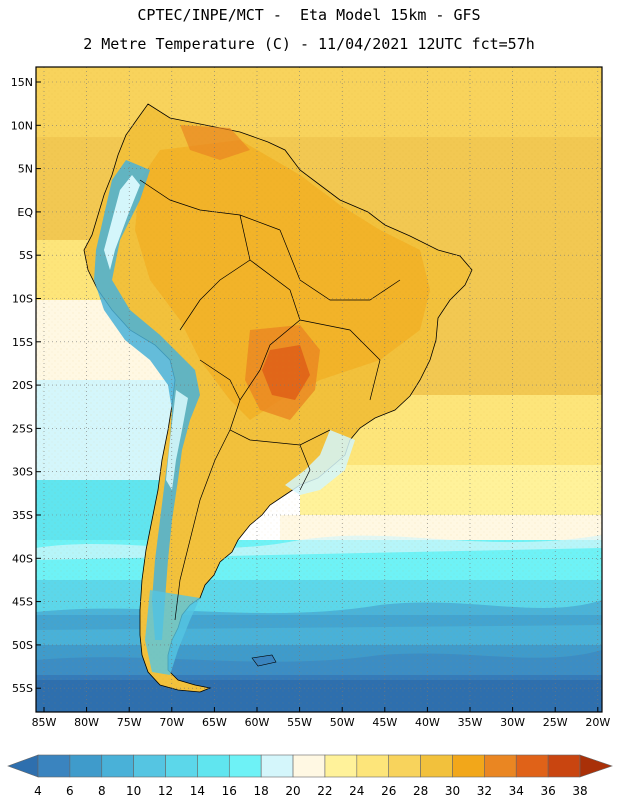 This screenshot has width=618, height=800. Describe the element at coordinates (229, 791) in the screenshot. I see `colorbar-label: 16` at that location.